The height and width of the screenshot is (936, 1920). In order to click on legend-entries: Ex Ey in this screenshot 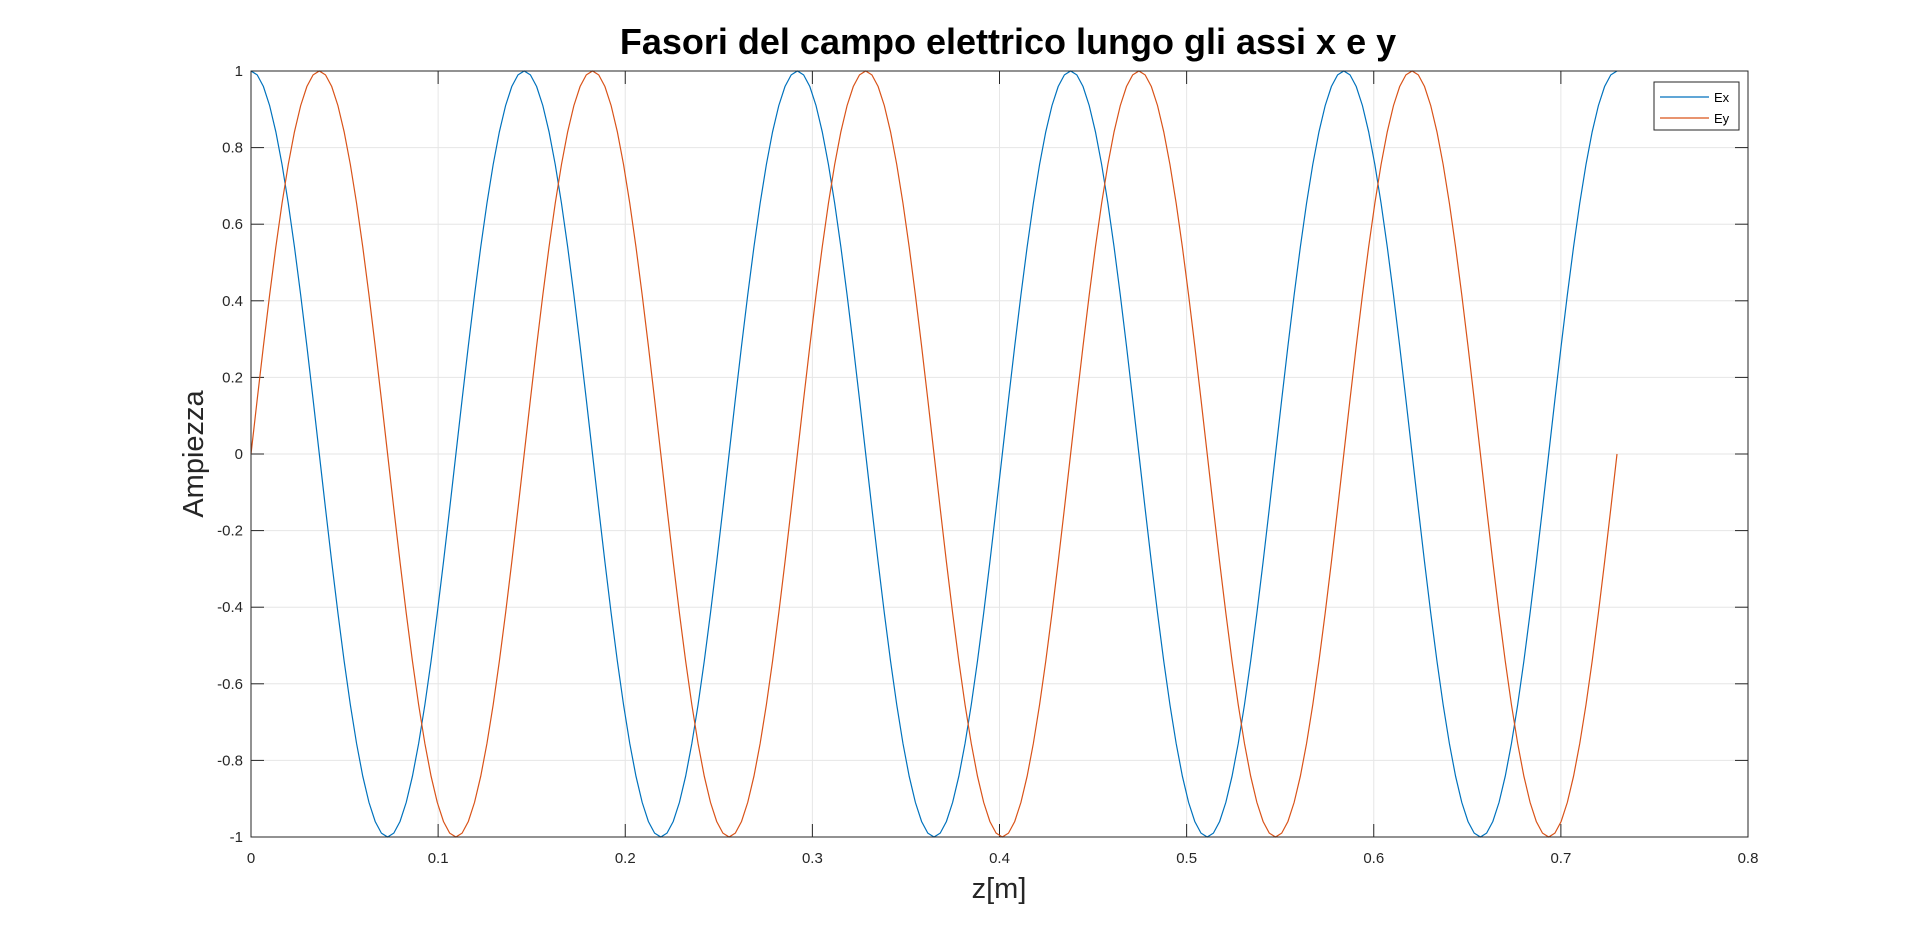, I will do `click(1695, 108)`.